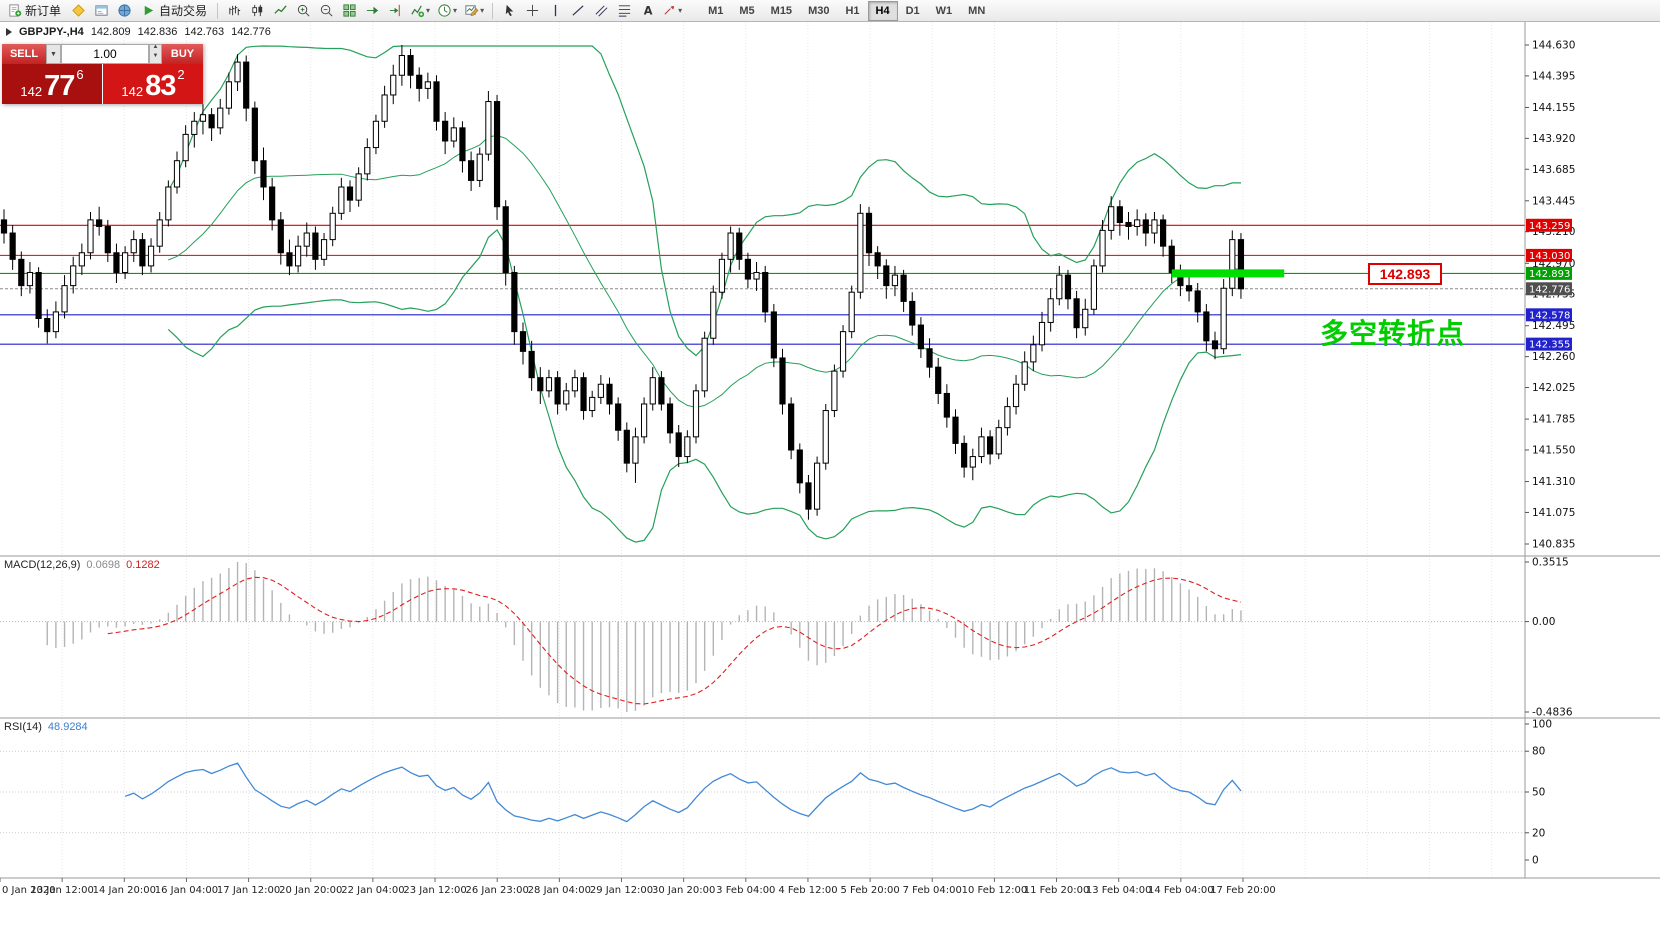  I want to click on terminal-icon, so click(124, 10).